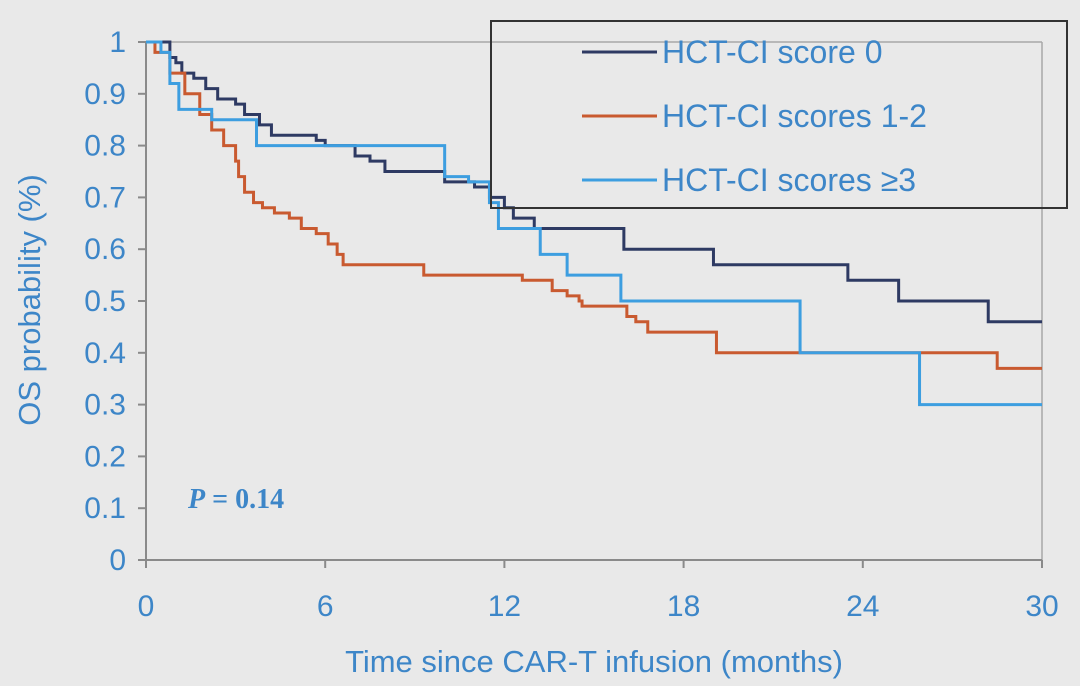 The width and height of the screenshot is (1080, 686). What do you see at coordinates (29, 300) in the screenshot?
I see `y-axis-title: OS probability (%)` at bounding box center [29, 300].